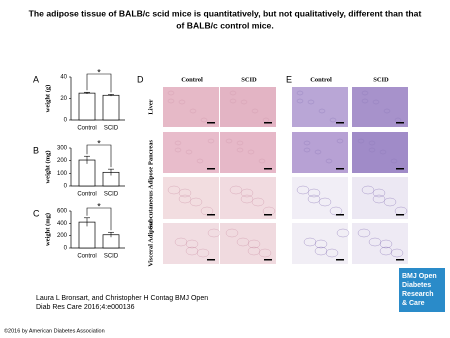 The height and width of the screenshot is (338, 450). What do you see at coordinates (47, 229) in the screenshot?
I see `y-axis-label: weight (mg)` at bounding box center [47, 229].